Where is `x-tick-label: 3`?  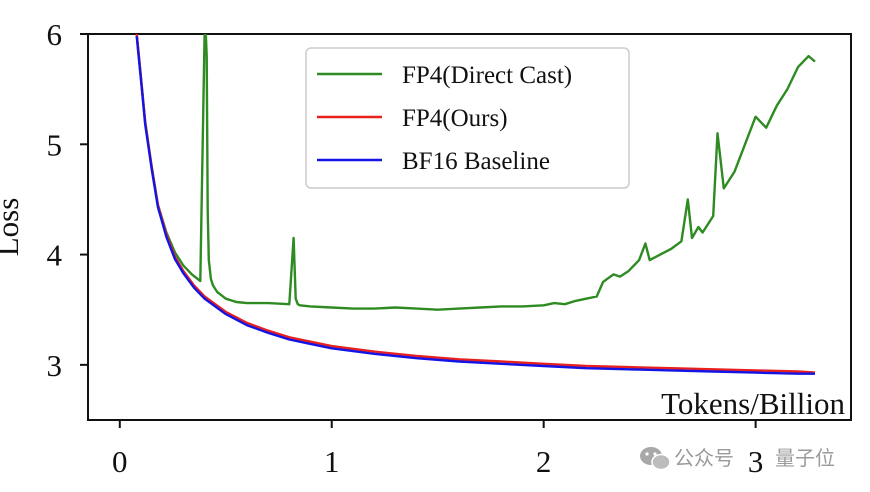 x-tick-label: 3 is located at coordinates (756, 461).